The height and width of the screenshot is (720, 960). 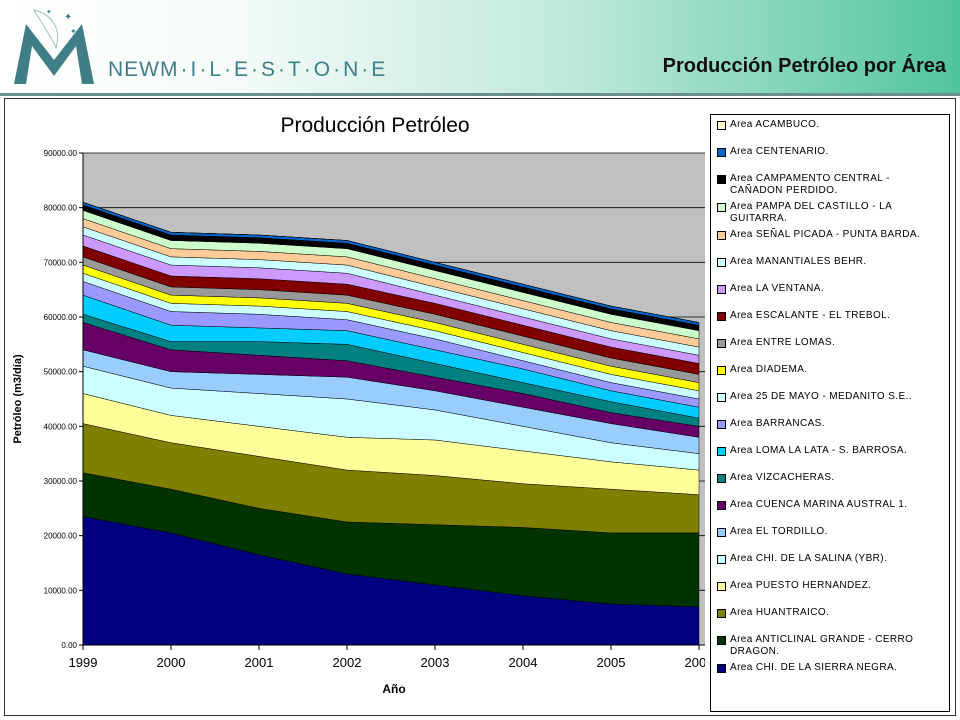 I want to click on legend-item: Area VIZCACHERAS., so click(x=831, y=478).